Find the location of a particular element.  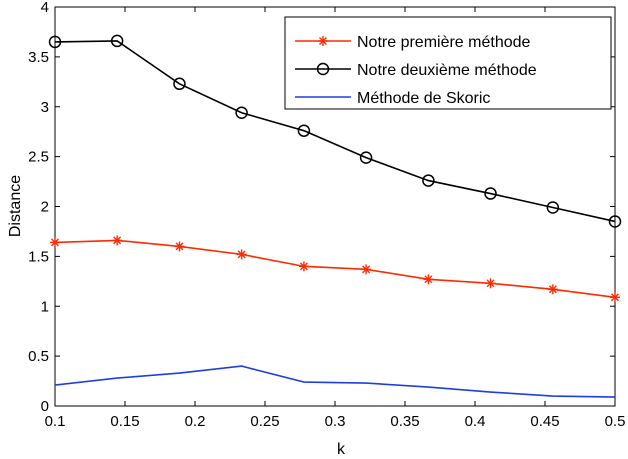

y-tick-label: 1.5 is located at coordinates (38, 256).